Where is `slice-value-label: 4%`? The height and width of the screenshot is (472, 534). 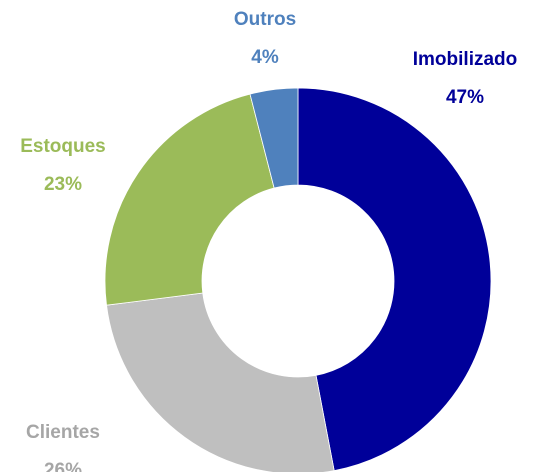 slice-value-label: 4% is located at coordinates (265, 57).